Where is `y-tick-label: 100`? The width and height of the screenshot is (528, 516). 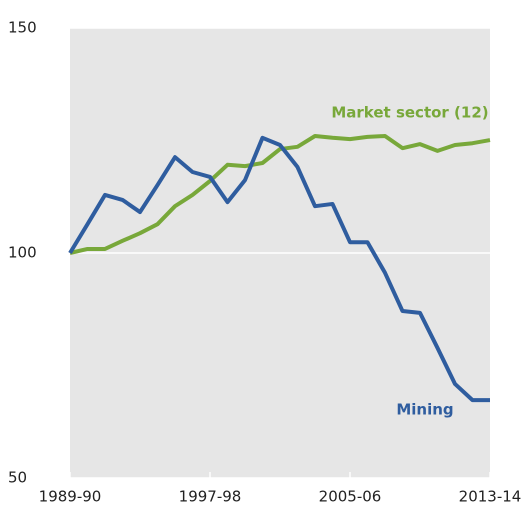
y-tick-label: 100 is located at coordinates (22, 253).